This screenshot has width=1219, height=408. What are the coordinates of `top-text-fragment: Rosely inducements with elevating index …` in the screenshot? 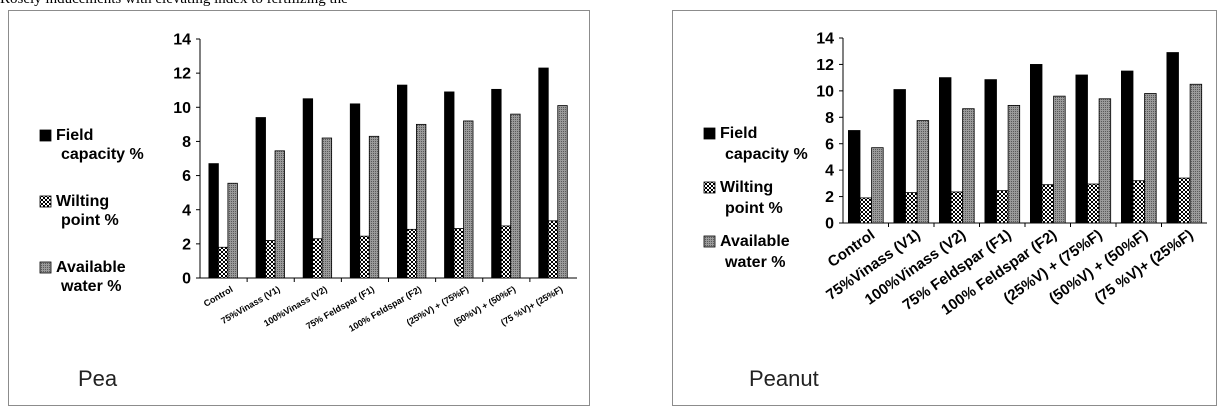 It's located at (174, 4).